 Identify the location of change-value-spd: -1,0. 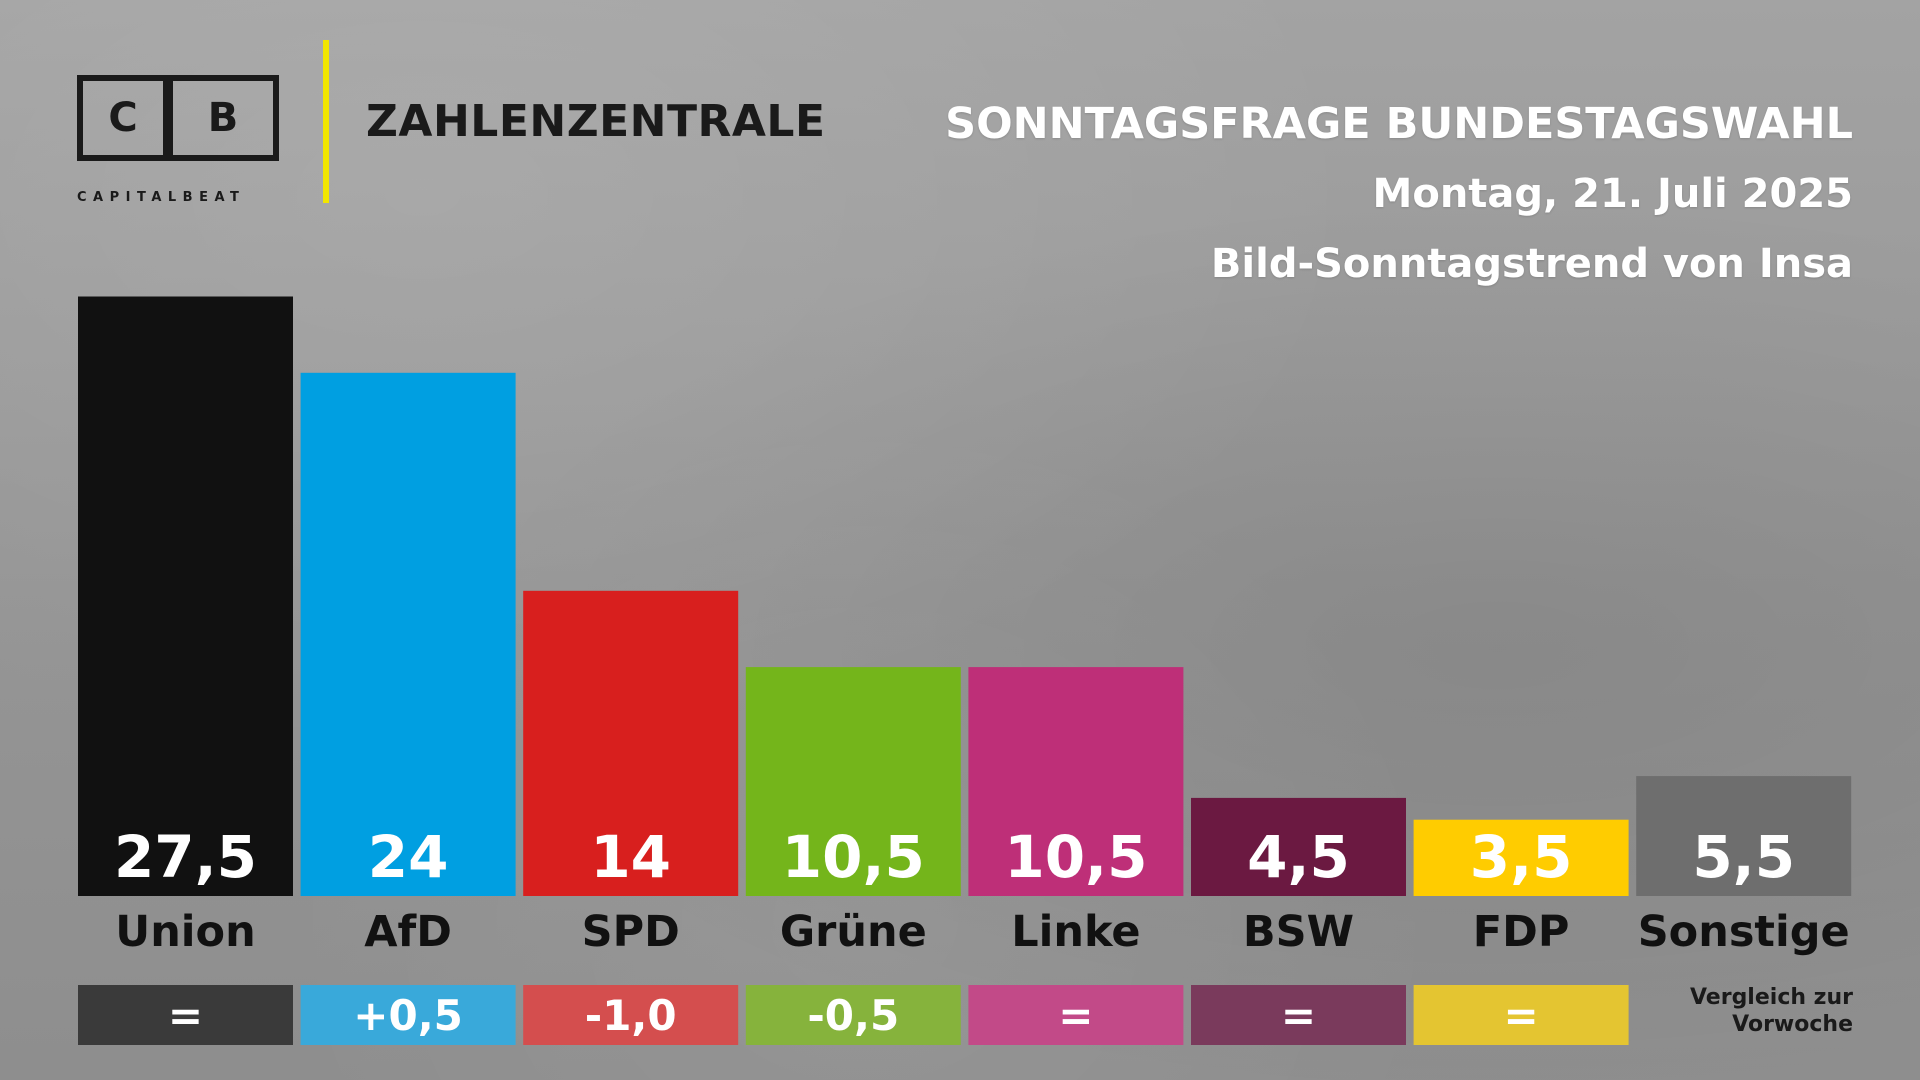
(631, 1015).